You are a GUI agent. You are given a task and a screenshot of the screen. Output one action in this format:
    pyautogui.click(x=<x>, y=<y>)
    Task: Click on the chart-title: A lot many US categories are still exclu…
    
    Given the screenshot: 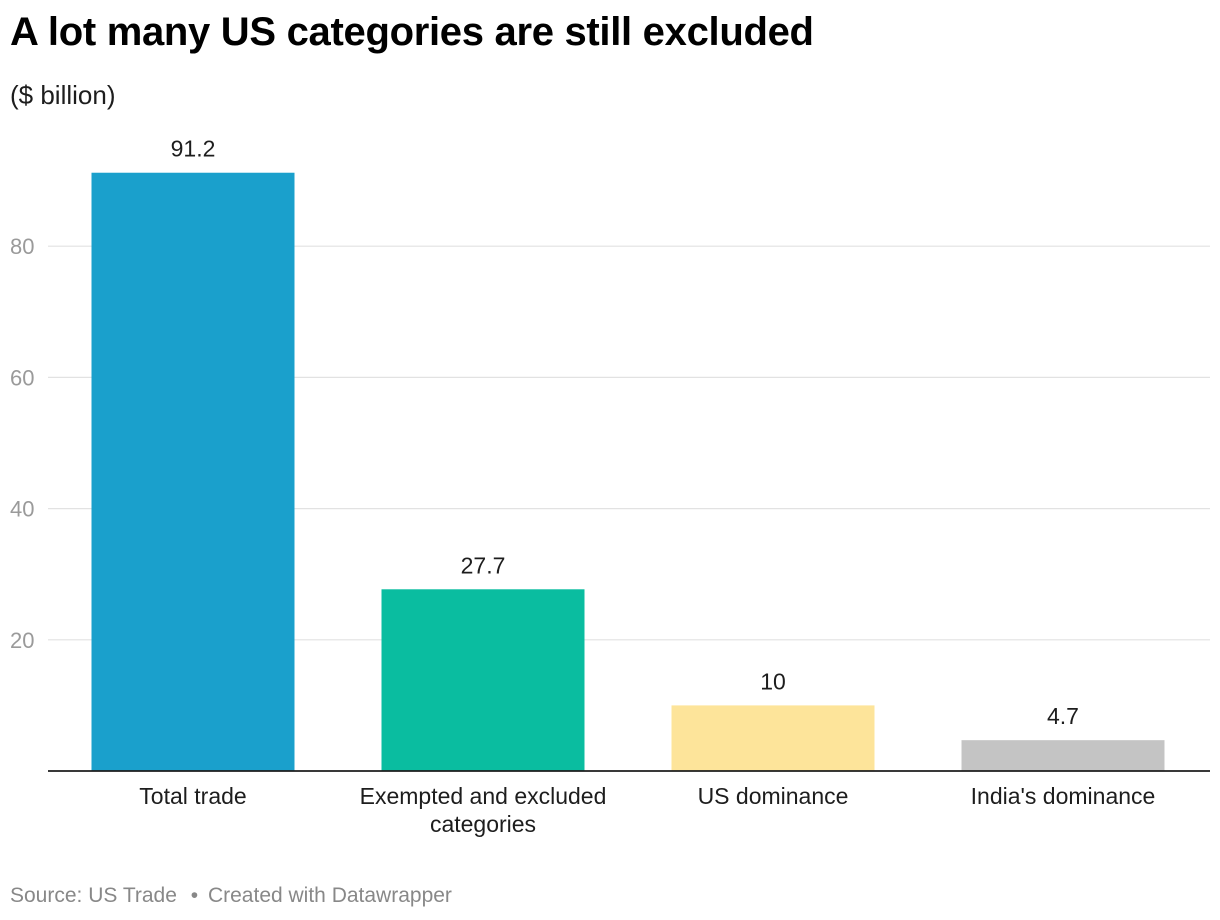 What is the action you would take?
    pyautogui.click(x=412, y=32)
    